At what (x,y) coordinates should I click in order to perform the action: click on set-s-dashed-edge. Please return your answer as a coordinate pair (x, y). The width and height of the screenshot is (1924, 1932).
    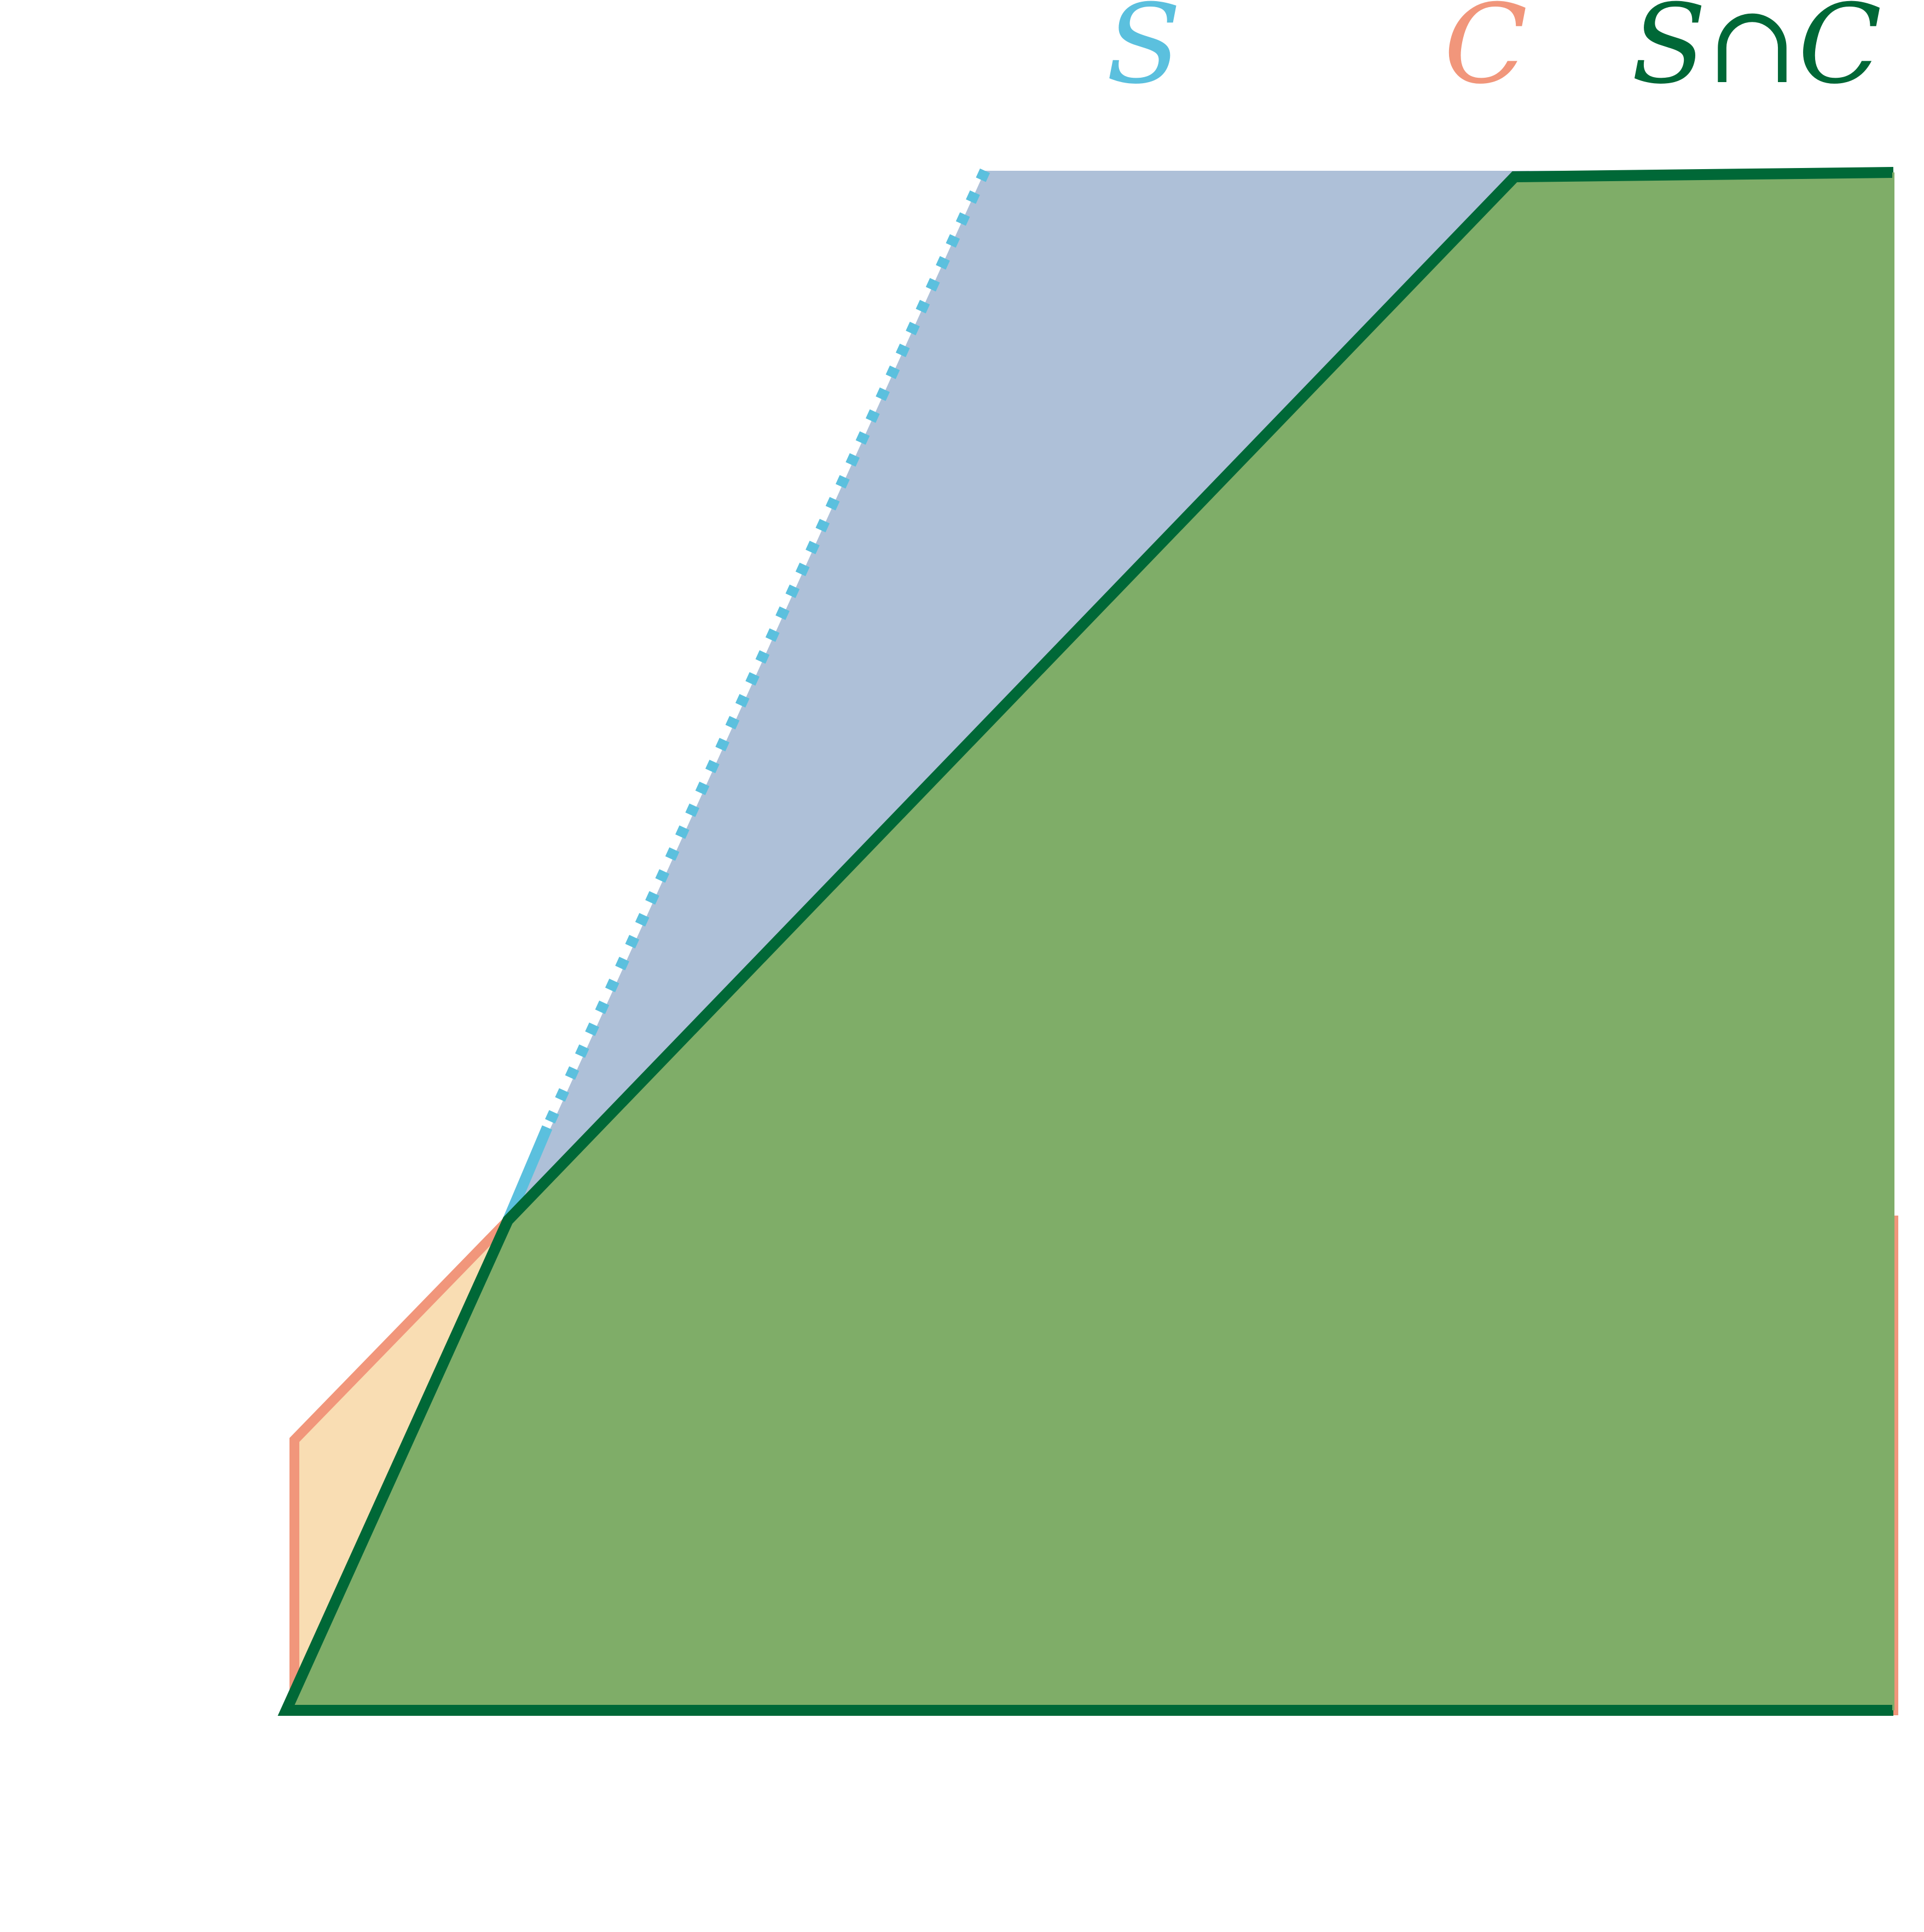
    Looking at the image, I should click on (766, 649).